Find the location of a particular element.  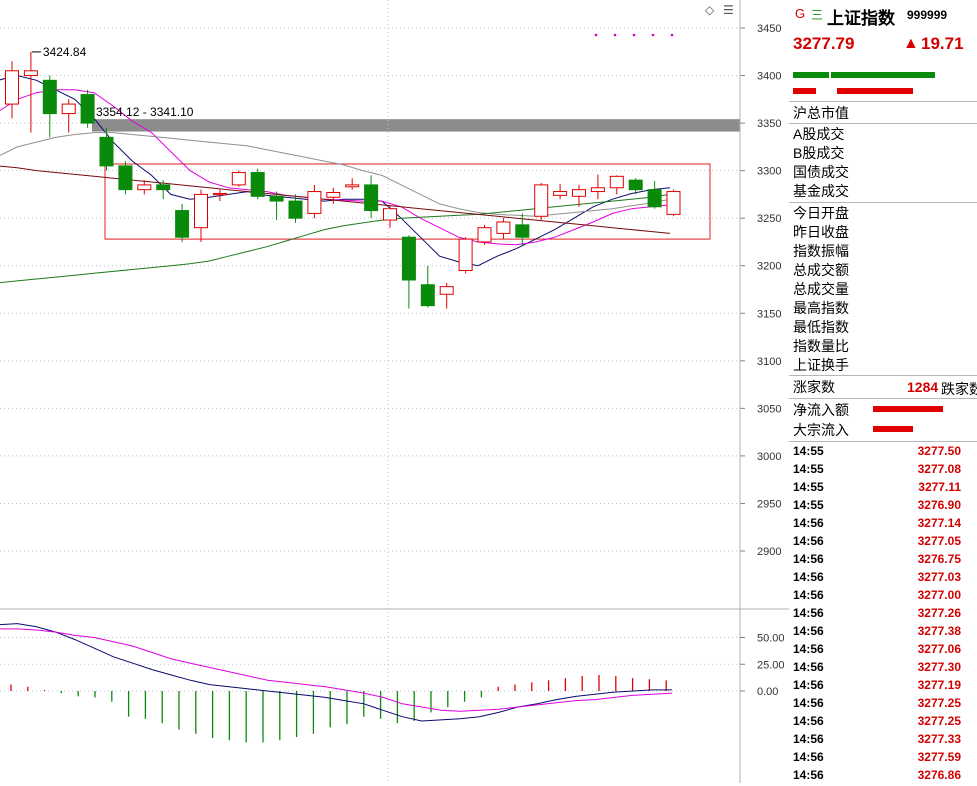

tick-row: 14:56 3277.26 is located at coordinates (883, 615).